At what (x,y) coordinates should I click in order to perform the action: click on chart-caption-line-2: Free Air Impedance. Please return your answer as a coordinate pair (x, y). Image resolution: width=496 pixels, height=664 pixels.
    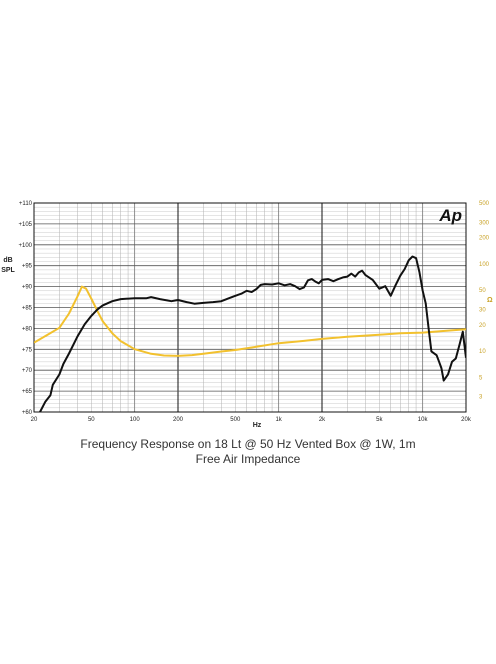
    Looking at the image, I should click on (248, 459).